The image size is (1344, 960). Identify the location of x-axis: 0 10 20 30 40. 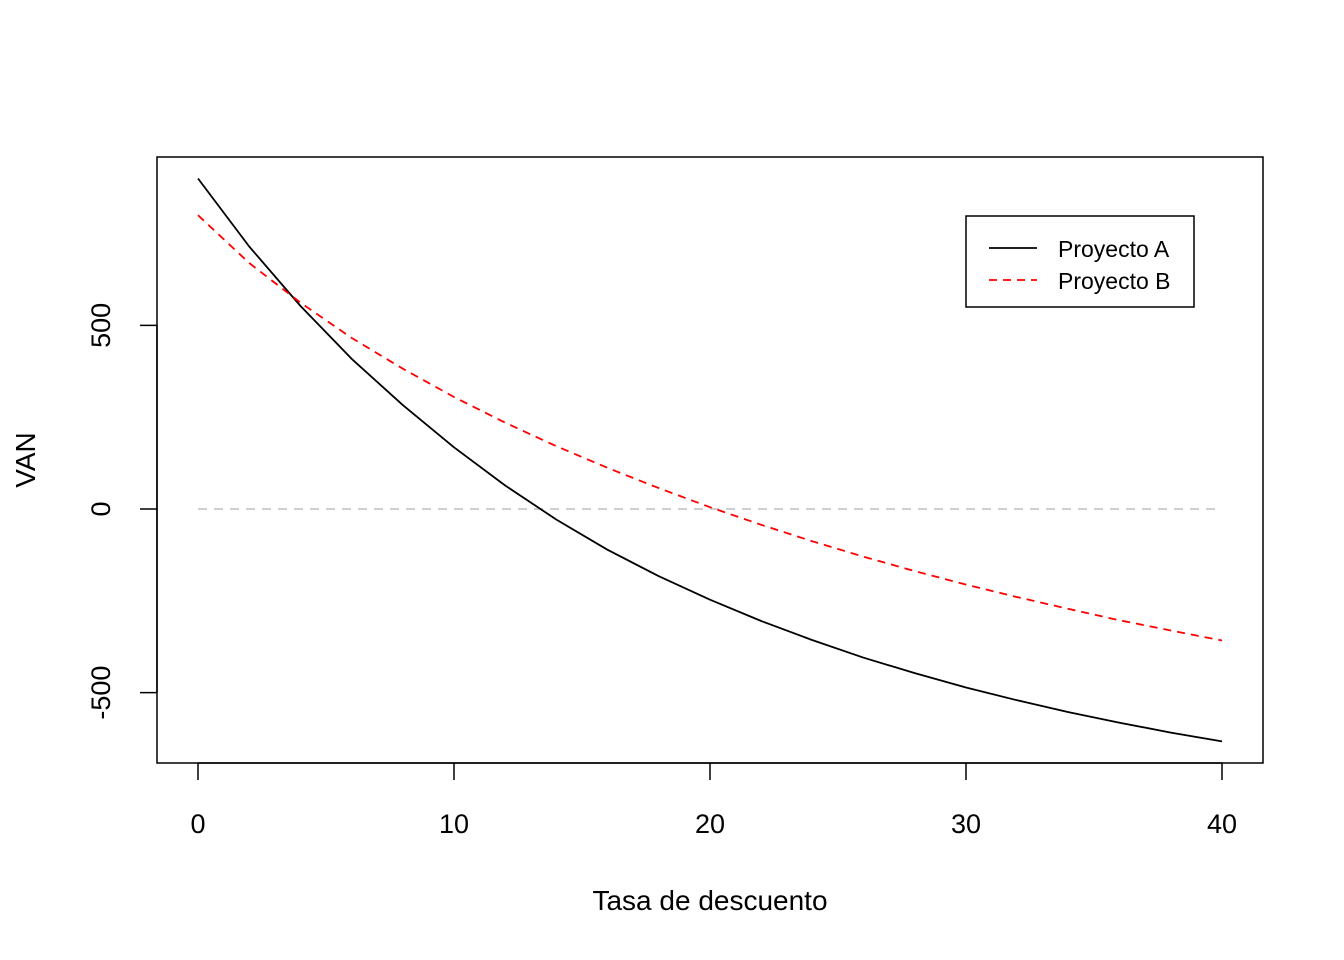
(713, 800).